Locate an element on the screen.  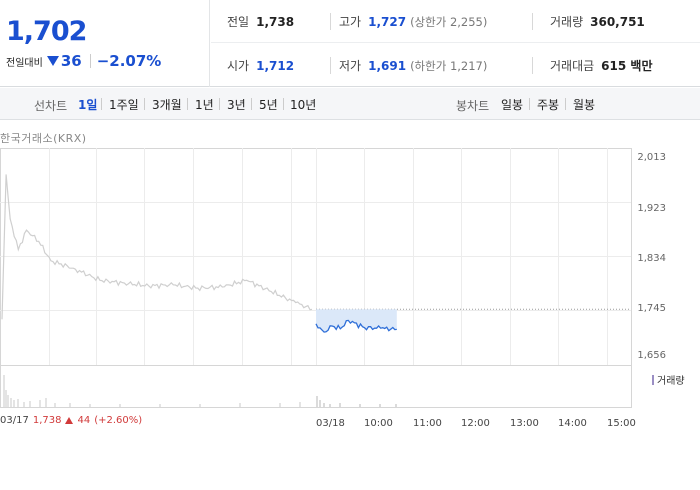
volume-bars is located at coordinates (152, 391).